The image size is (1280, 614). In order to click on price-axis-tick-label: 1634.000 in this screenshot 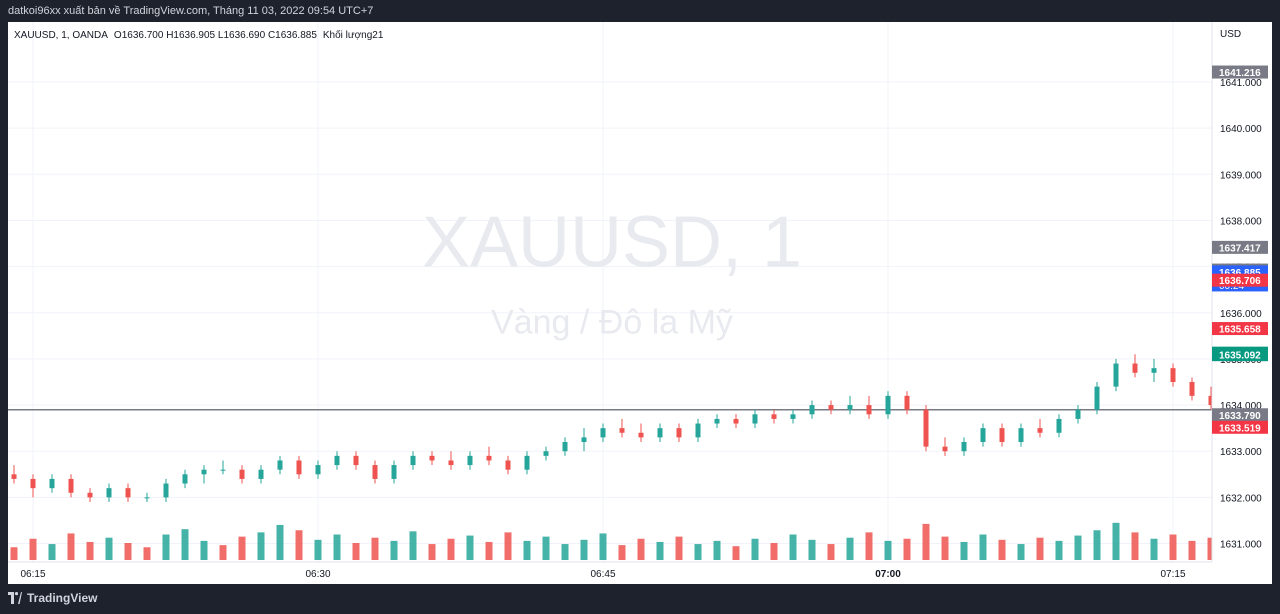, I will do `click(1241, 406)`.